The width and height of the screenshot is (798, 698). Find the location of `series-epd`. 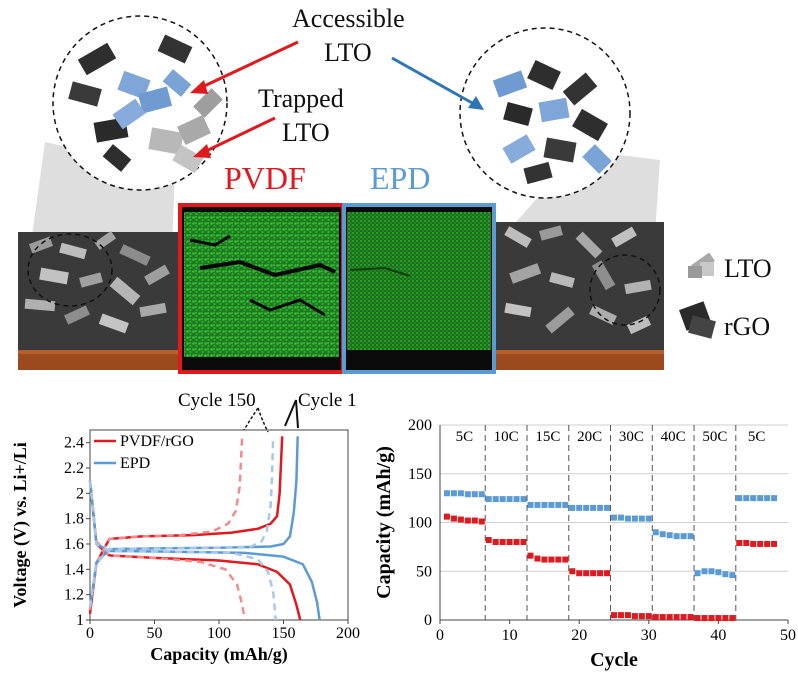

series-epd is located at coordinates (610, 534).